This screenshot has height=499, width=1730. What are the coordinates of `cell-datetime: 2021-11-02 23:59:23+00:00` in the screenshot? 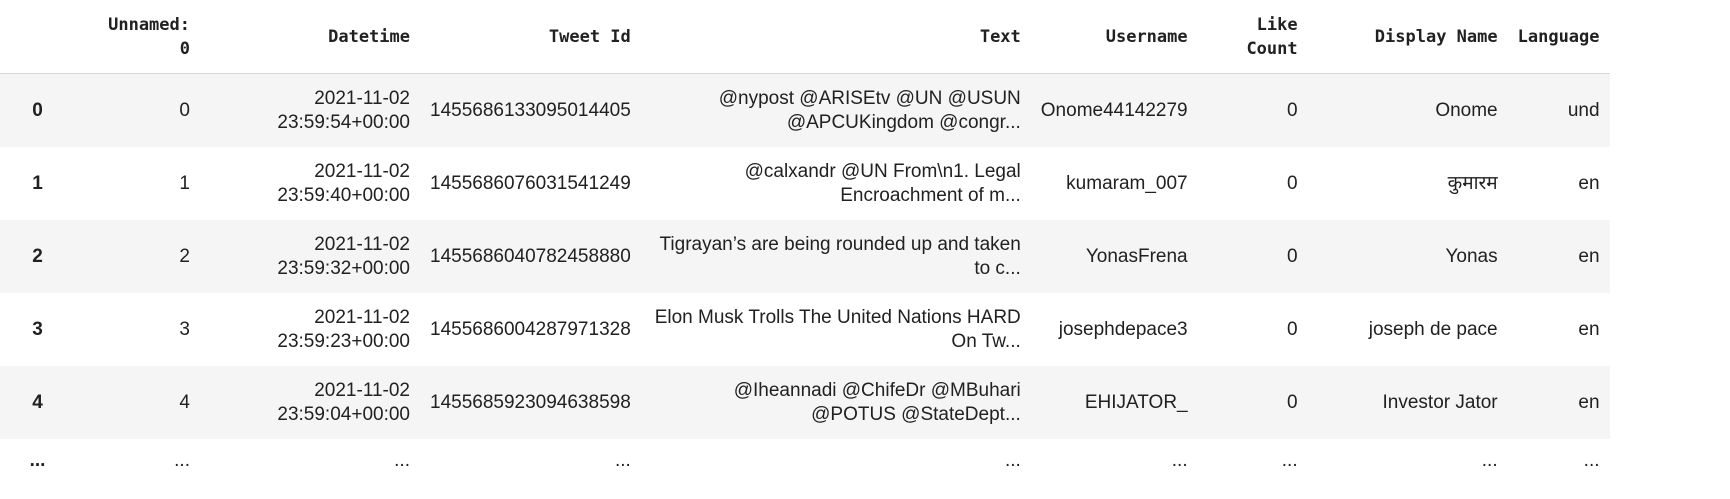 It's located at (310, 329).